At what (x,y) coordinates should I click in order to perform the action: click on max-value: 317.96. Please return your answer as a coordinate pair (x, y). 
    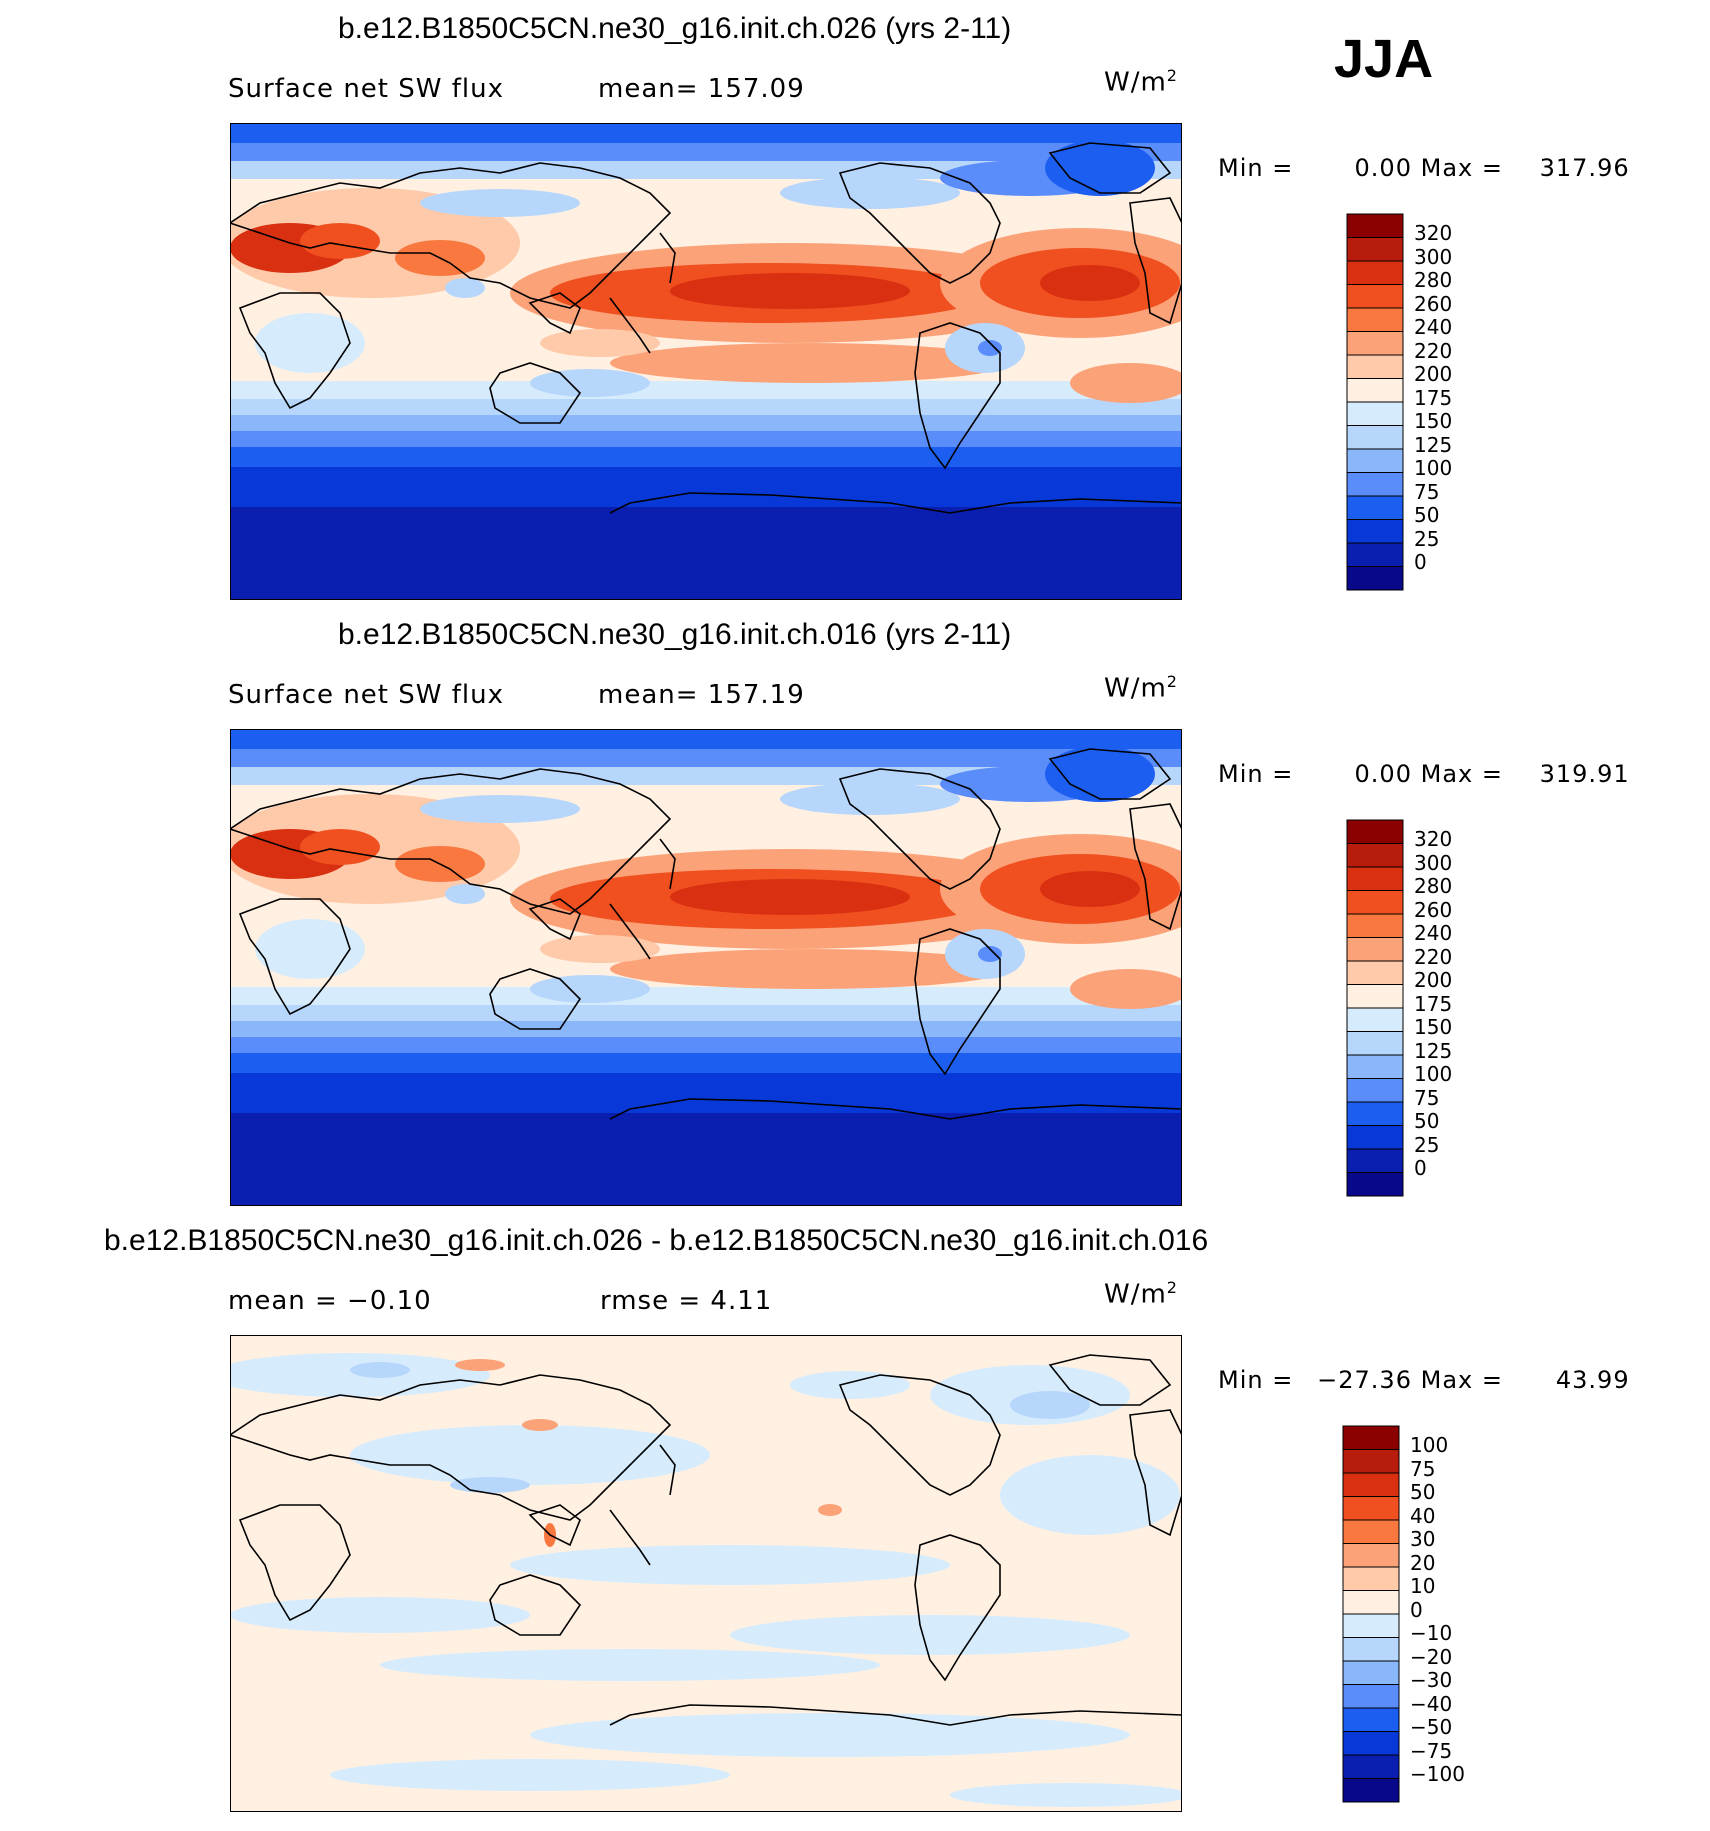
    Looking at the image, I should click on (1584, 168).